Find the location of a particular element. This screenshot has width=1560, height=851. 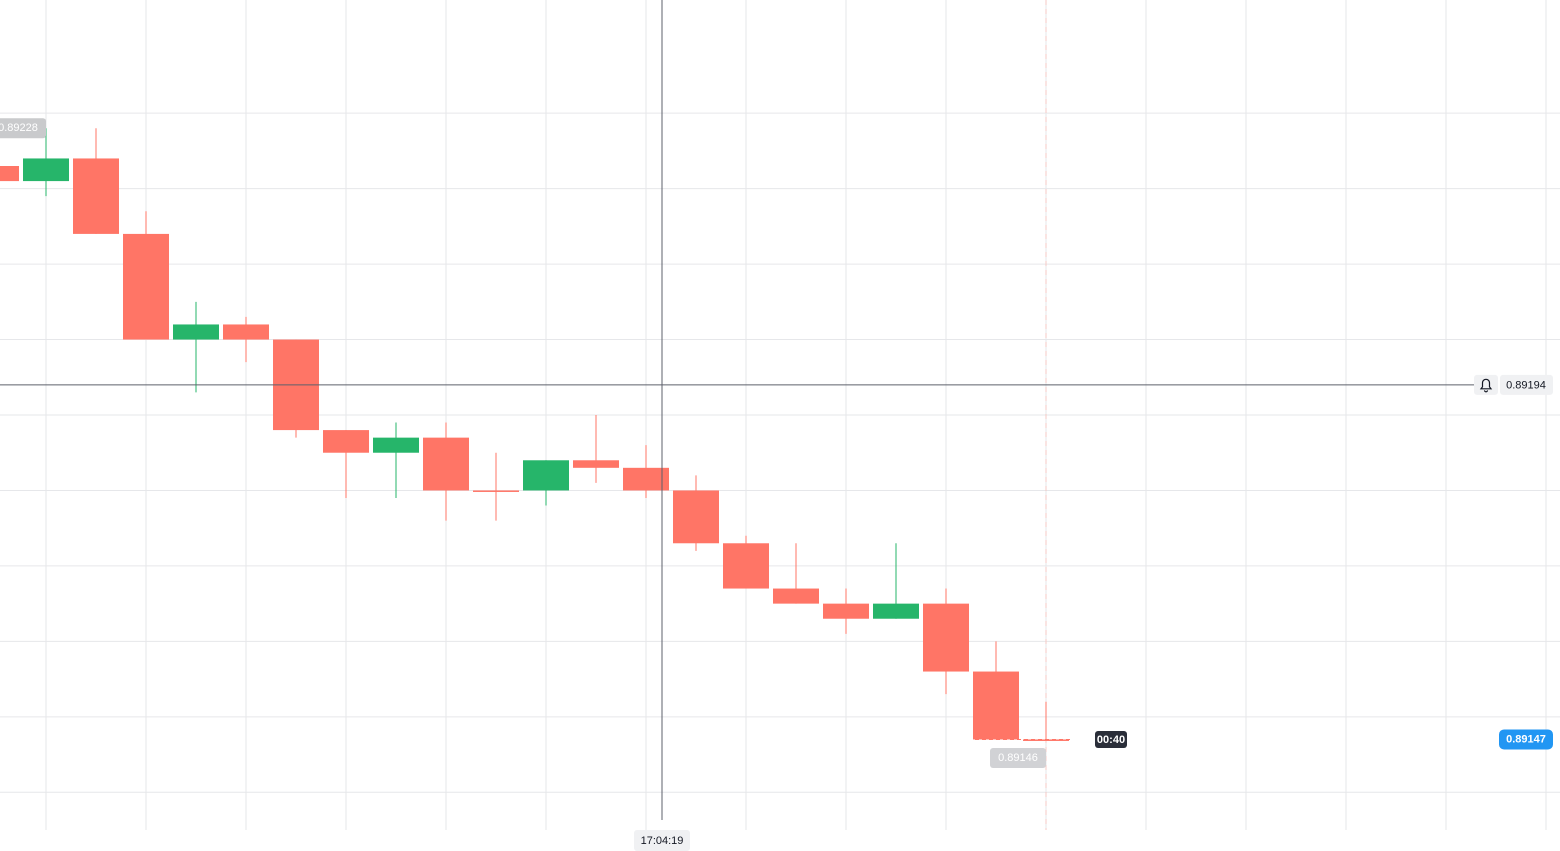

current-price-label: 0.89147 is located at coordinates (1526, 739).